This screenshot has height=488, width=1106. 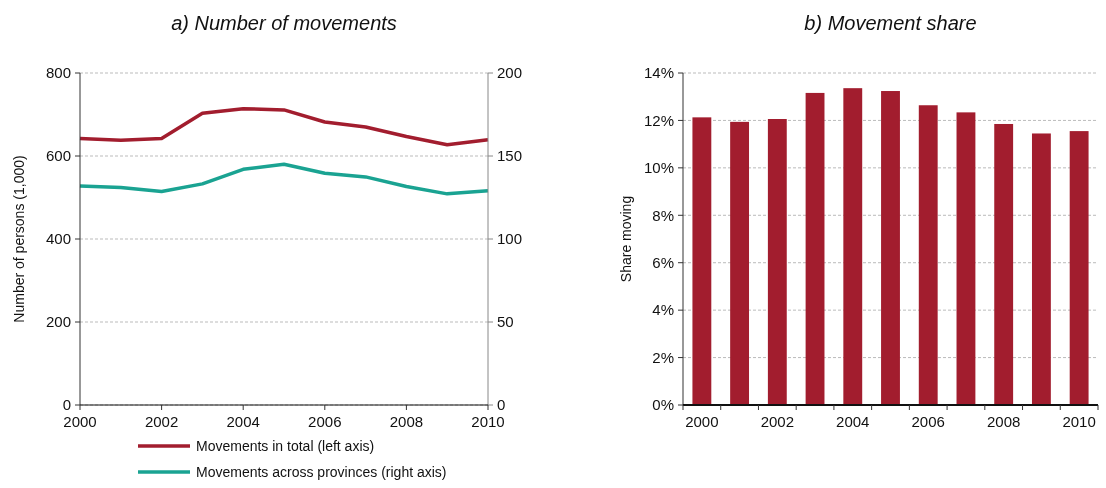 What do you see at coordinates (284, 23) in the screenshot?
I see `chart-title: a) Number of movements` at bounding box center [284, 23].